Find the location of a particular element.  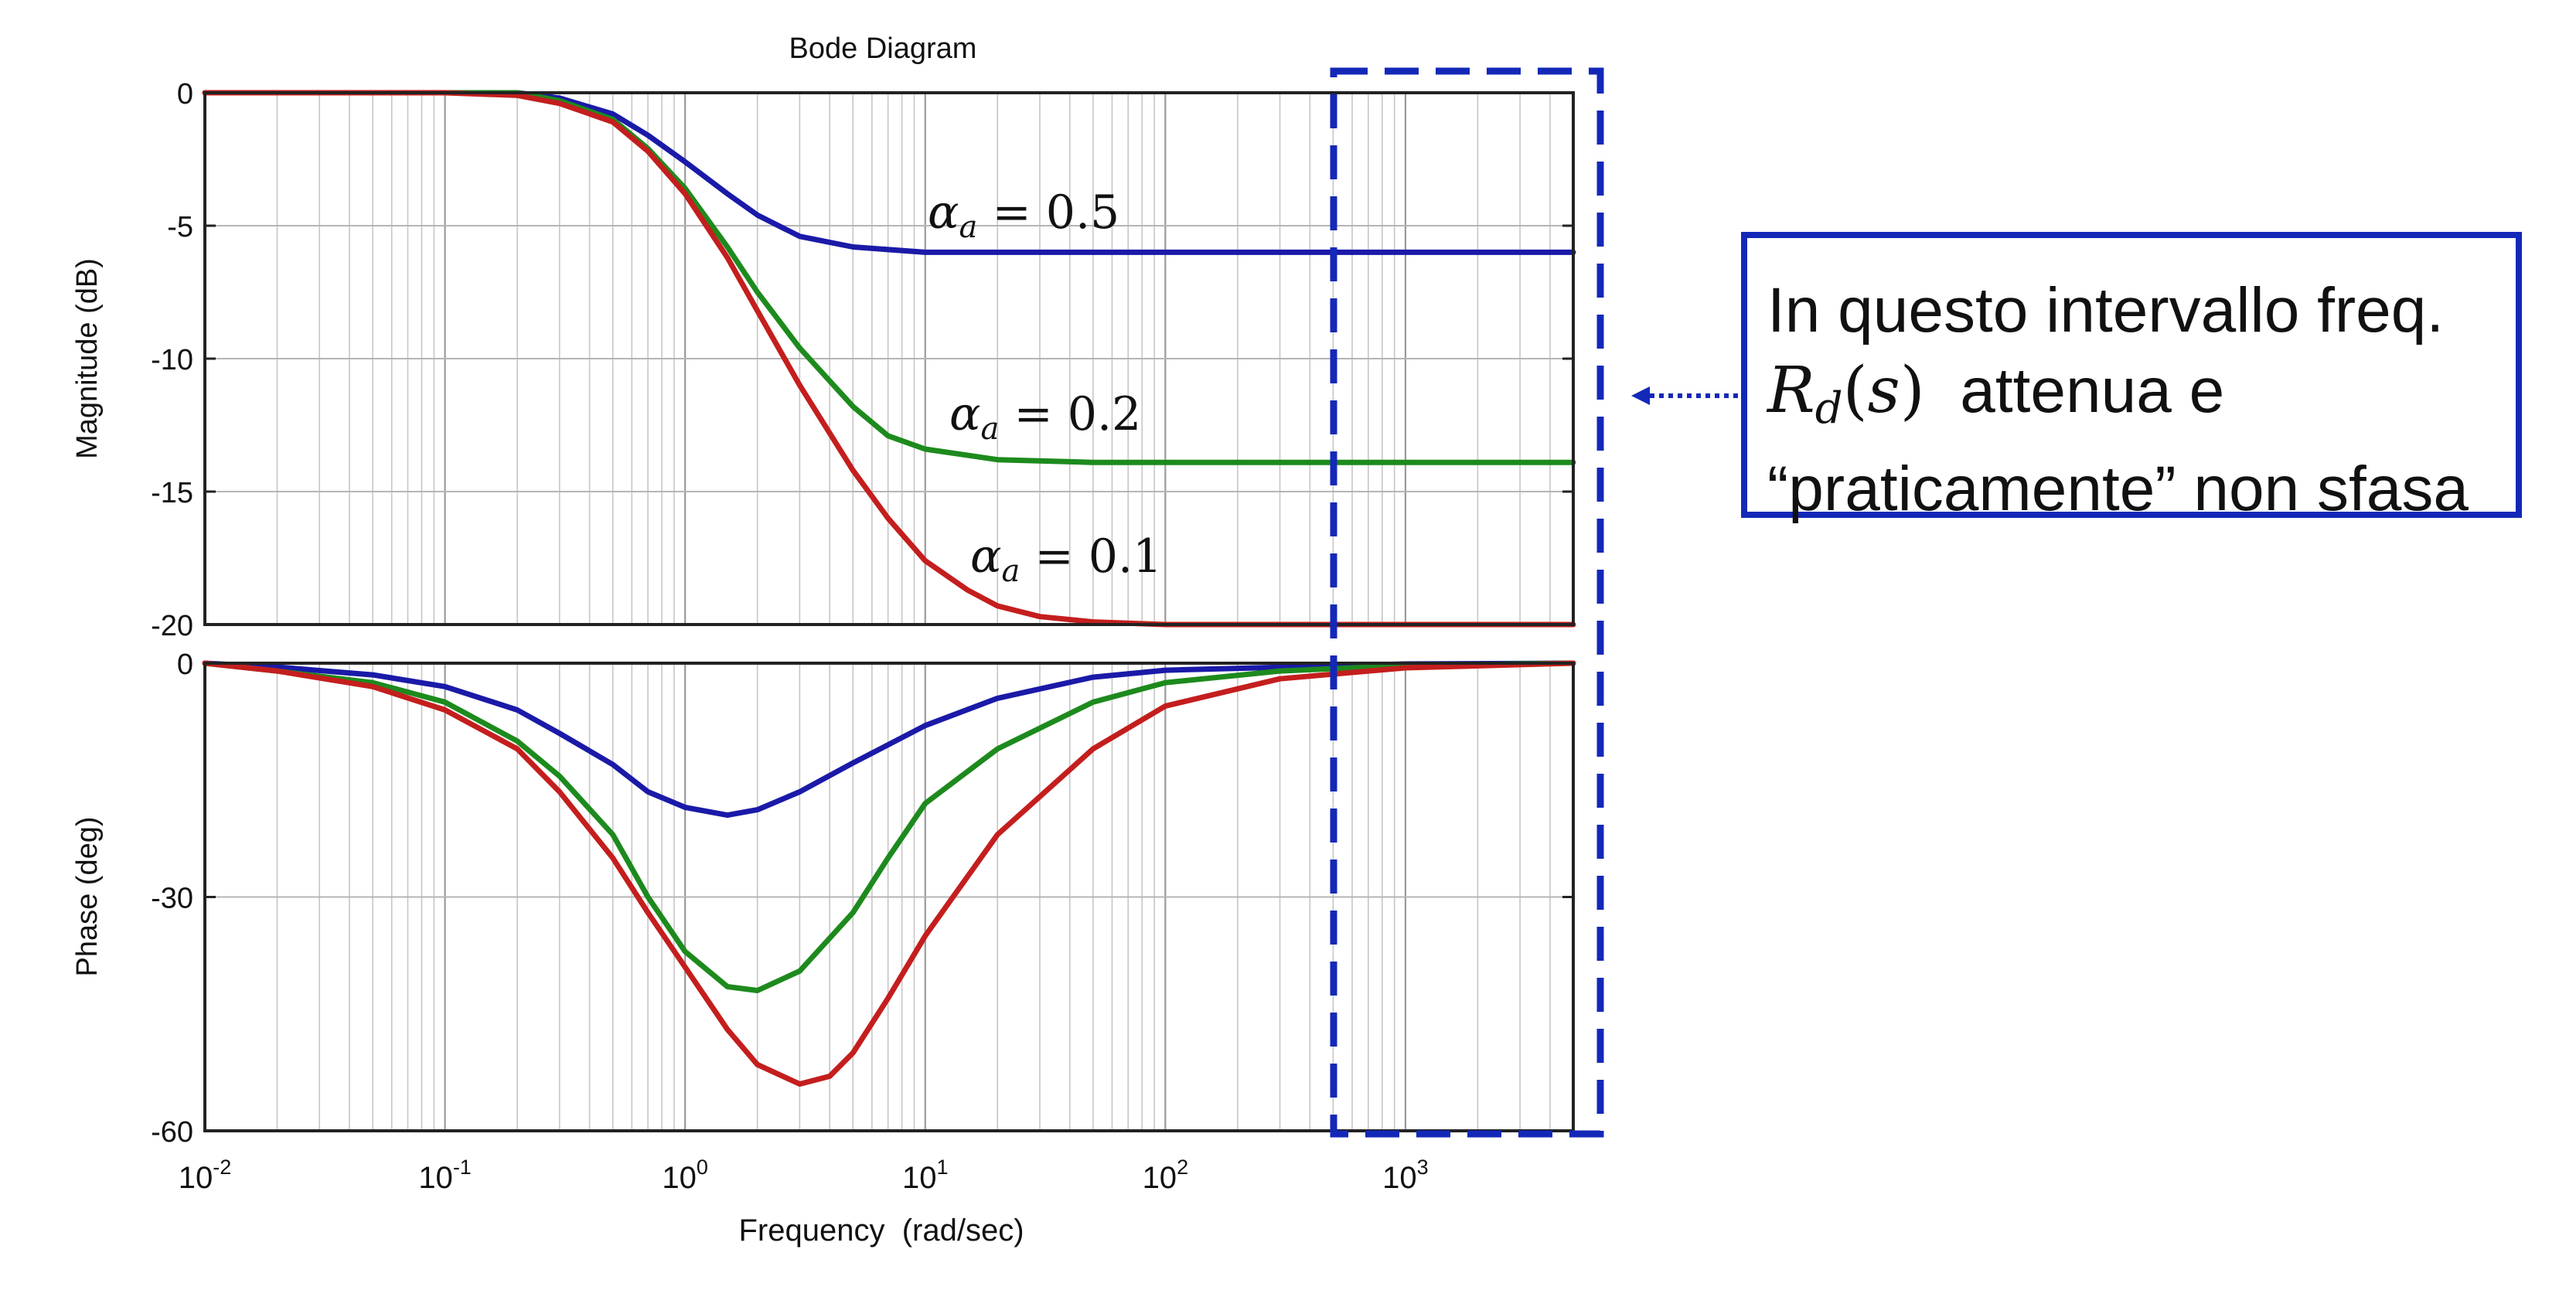

x-axis-label: Frequency (rad/sec) is located at coordinates (881, 1231).